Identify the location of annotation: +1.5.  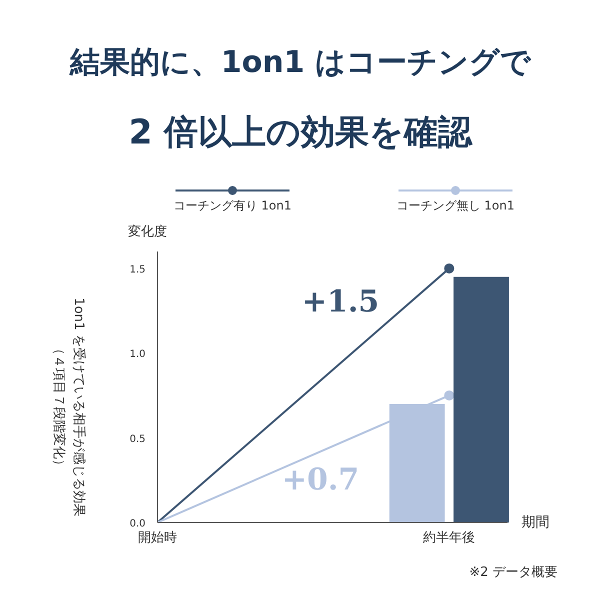
(341, 302).